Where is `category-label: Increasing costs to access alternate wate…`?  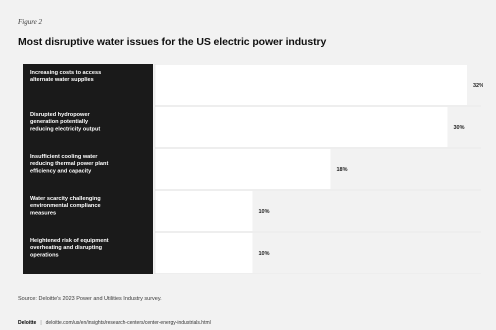 category-label: Increasing costs to access alternate wate… is located at coordinates (65, 76).